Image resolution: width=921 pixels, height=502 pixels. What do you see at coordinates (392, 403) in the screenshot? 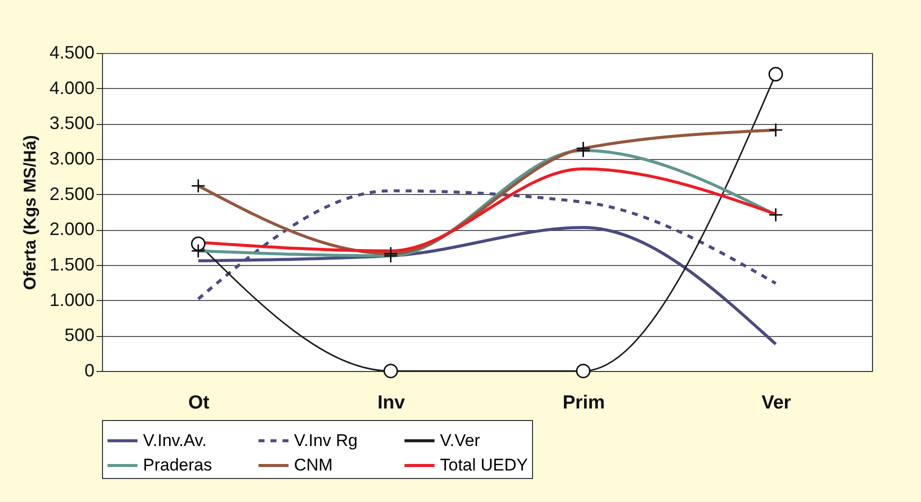
I see `x-tick-label: Inv` at bounding box center [392, 403].